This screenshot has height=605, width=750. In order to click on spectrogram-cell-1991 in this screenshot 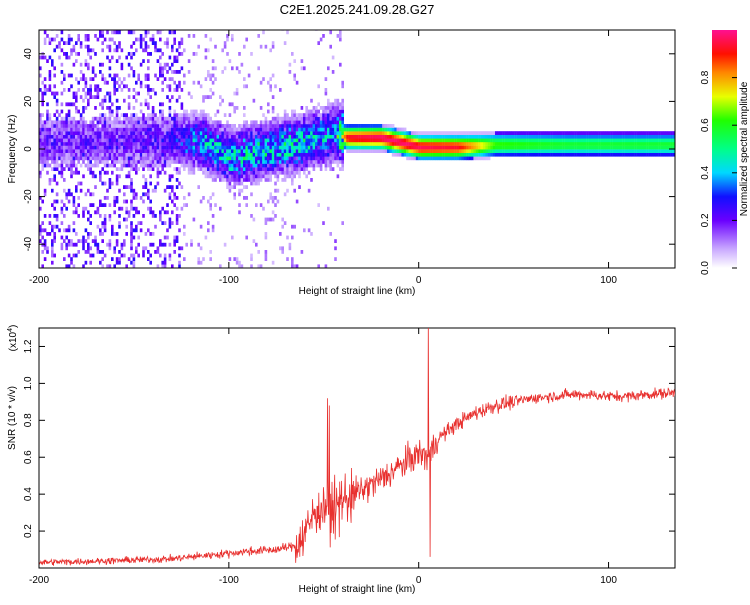, I will do `click(210, 118)`.